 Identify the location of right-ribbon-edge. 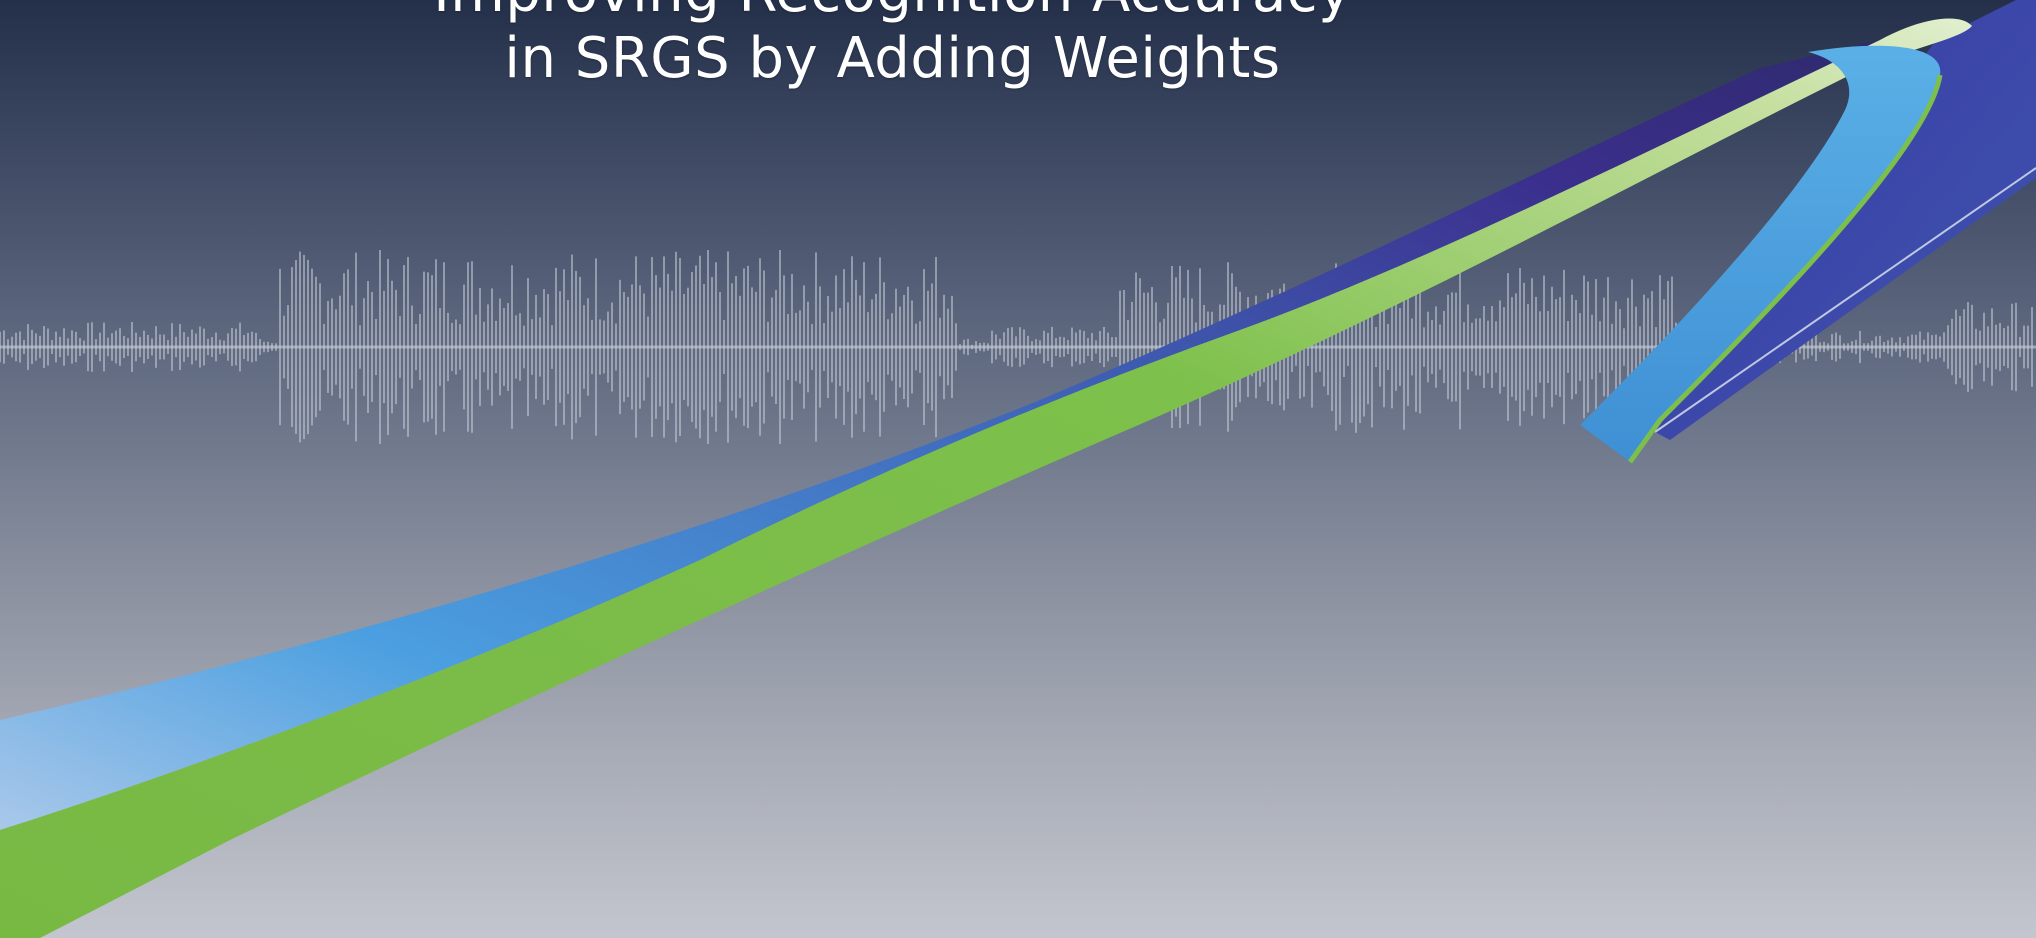
(1845, 300).